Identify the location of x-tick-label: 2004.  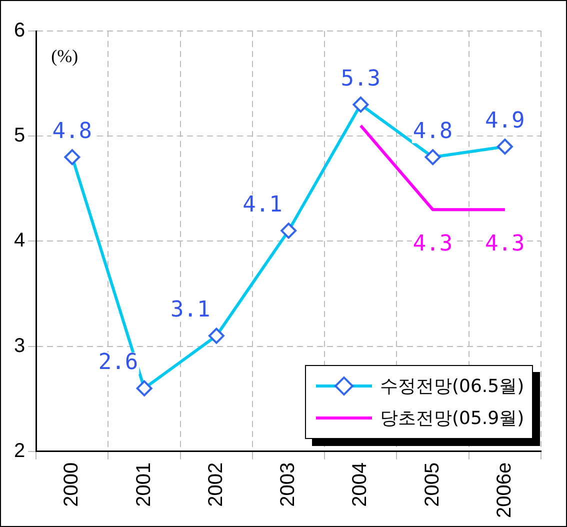
(360, 484).